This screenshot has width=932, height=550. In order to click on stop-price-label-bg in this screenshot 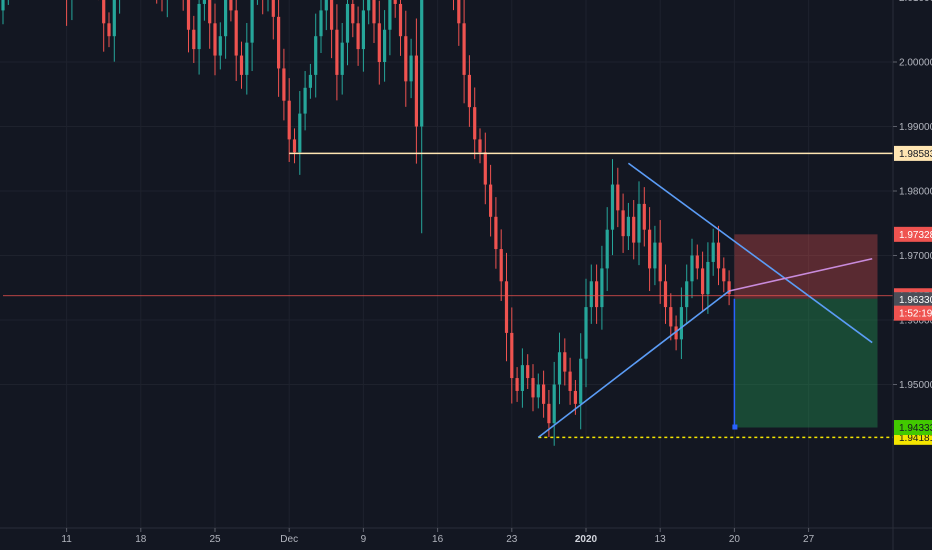, I will do `click(913, 234)`.